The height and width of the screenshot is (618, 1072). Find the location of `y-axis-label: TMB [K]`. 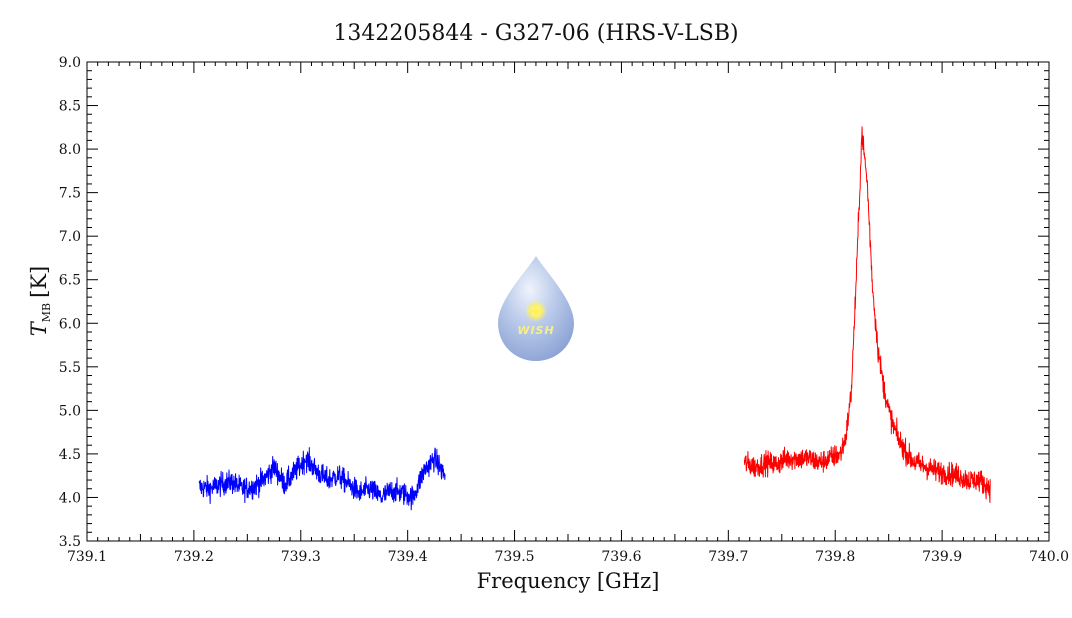

y-axis-label: TMB [K] is located at coordinates (40, 301).